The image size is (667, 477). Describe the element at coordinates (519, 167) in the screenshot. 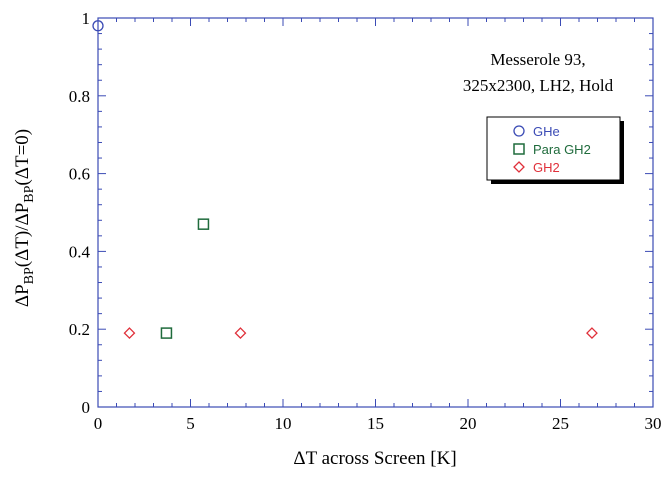

I see `legend-marker-gh2` at that location.